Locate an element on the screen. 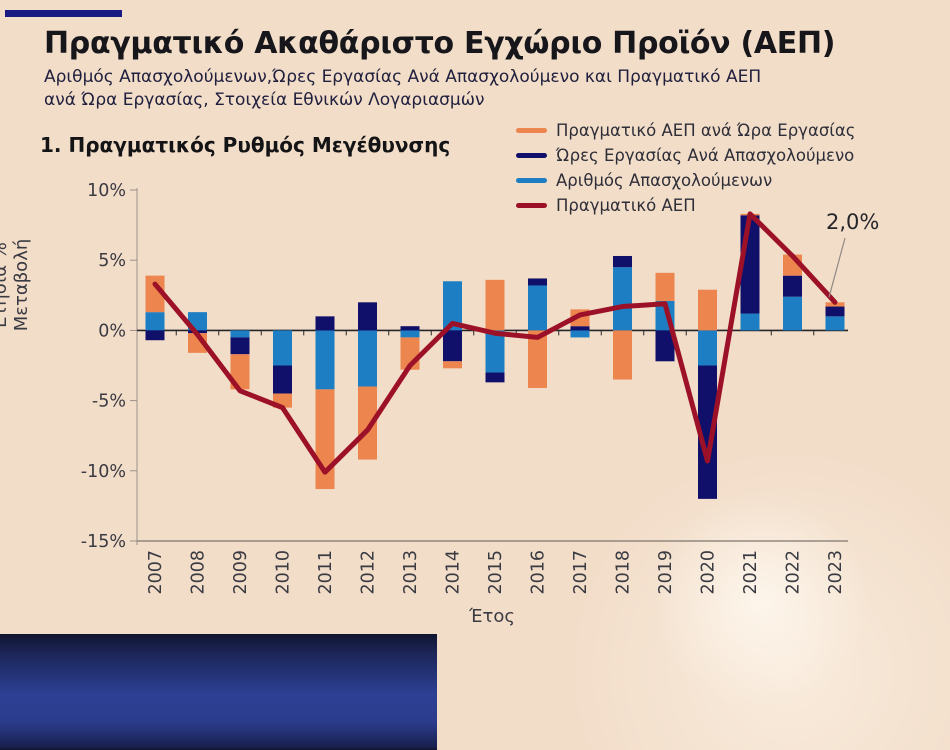  bar-employment-2015 is located at coordinates (495, 351).